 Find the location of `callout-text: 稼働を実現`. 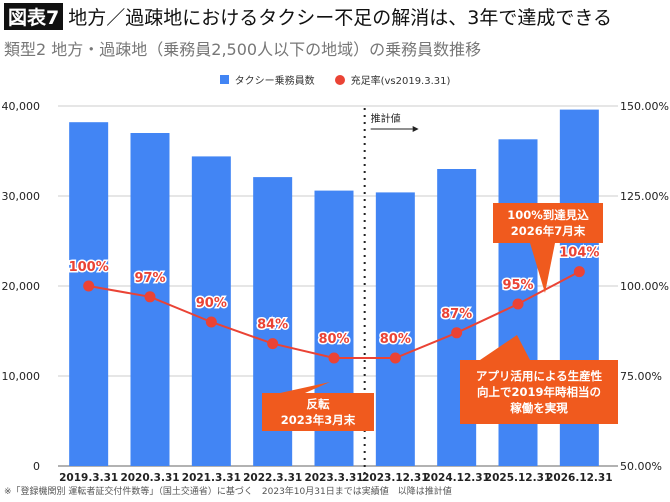

callout-text: 稼働を実現 is located at coordinates (539, 408).